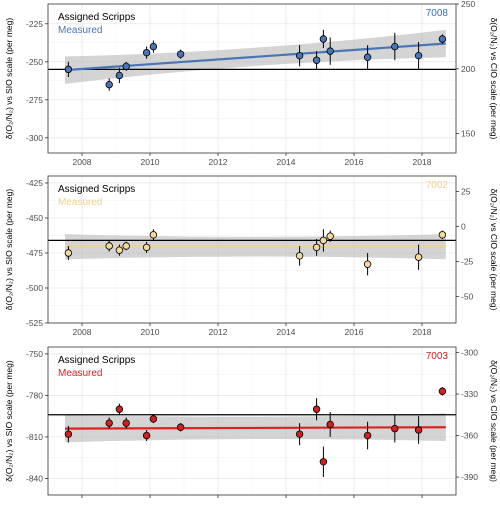  Describe the element at coordinates (34, 183) in the screenshot. I see `y-tick-label-left: -425` at that location.